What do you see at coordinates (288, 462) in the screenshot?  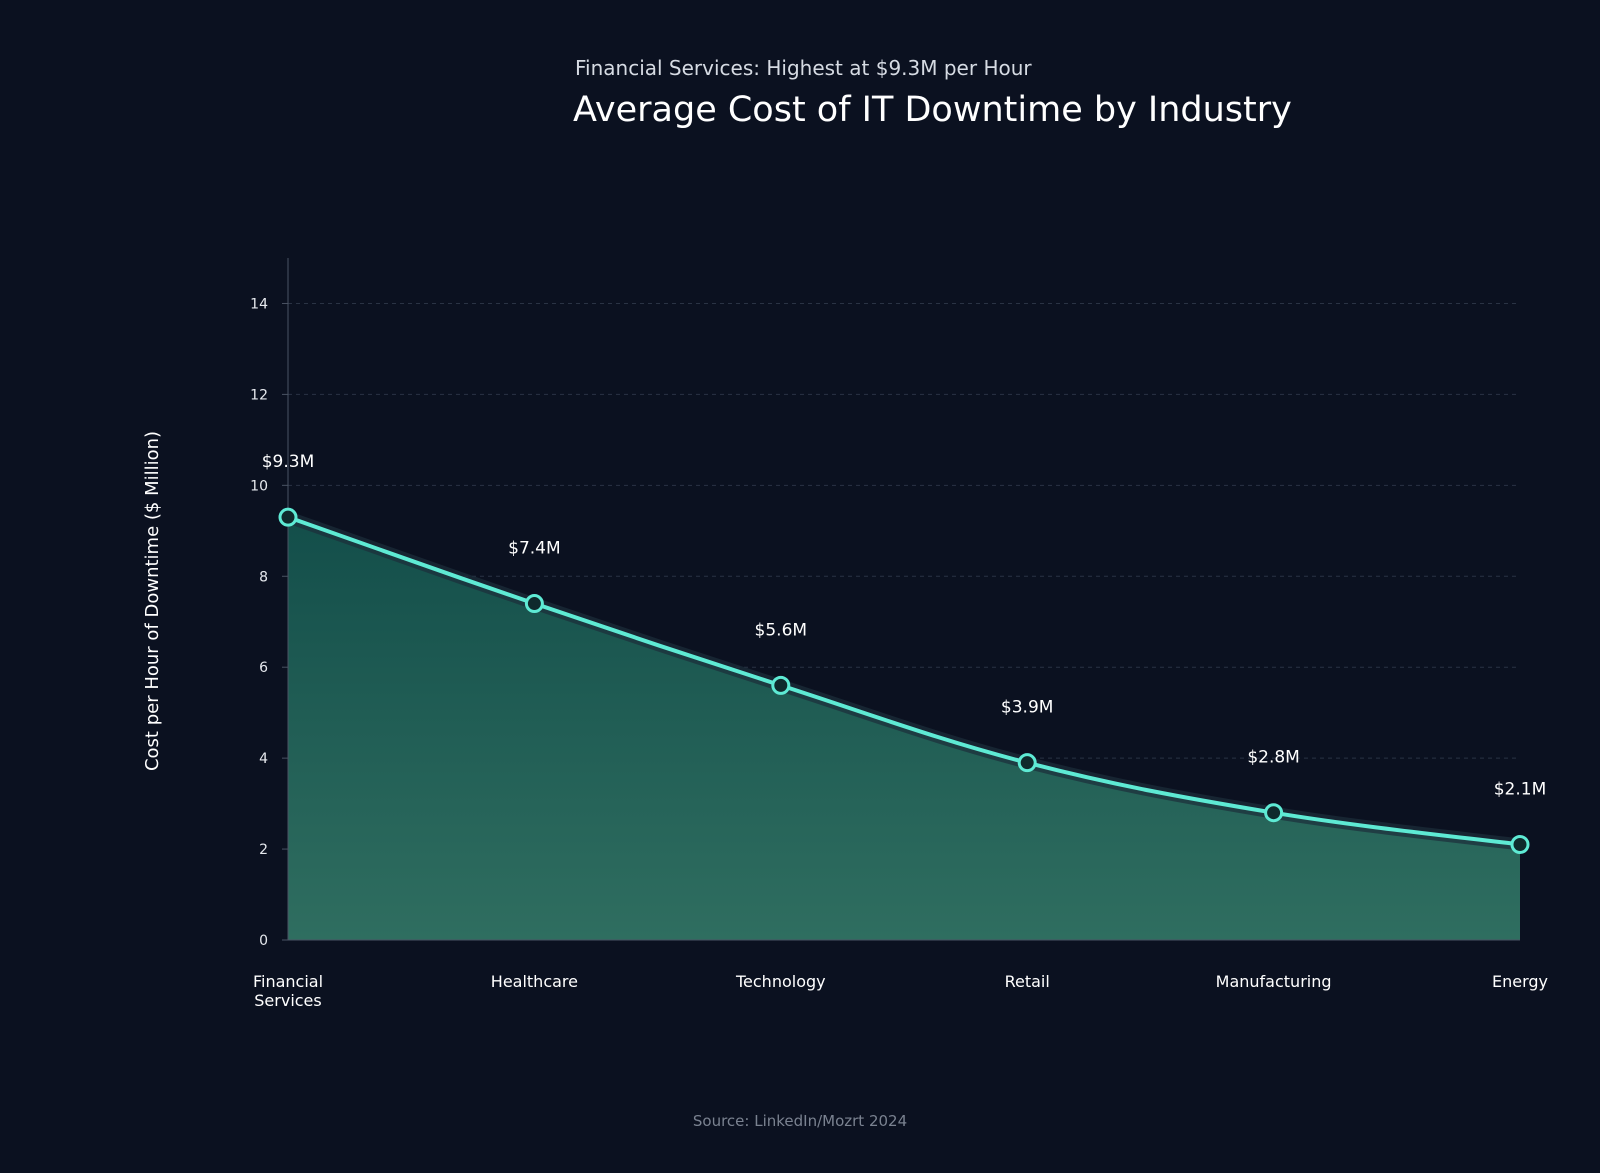 I see `data-label: $9.3M` at bounding box center [288, 462].